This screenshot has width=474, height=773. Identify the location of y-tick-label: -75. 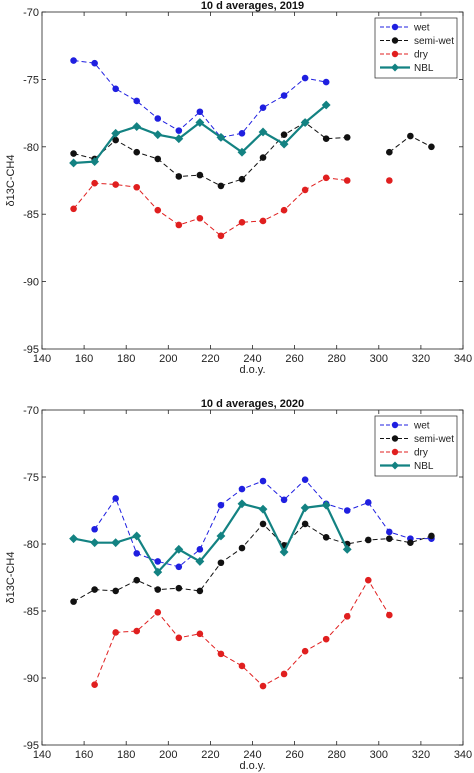
(31, 80).